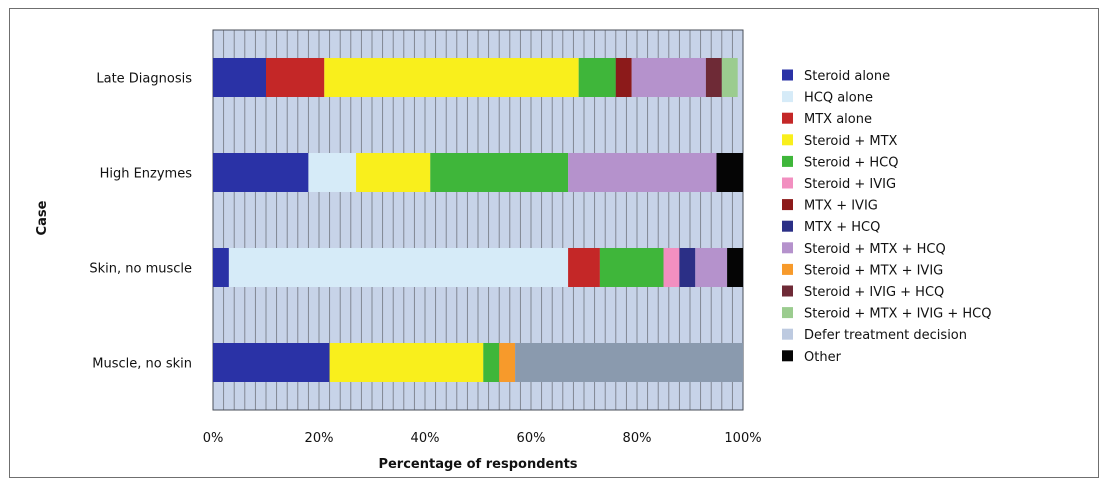 The height and width of the screenshot is (484, 1108). Describe the element at coordinates (851, 141) in the screenshot. I see `legend-label: Steroid + MTX` at that location.